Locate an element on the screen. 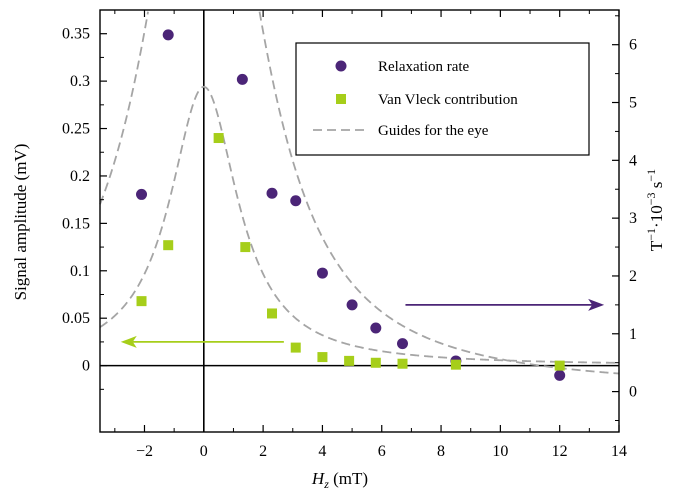 This screenshot has height=491, width=679. y-right-label-sup3: −1 is located at coordinates (651, 175).